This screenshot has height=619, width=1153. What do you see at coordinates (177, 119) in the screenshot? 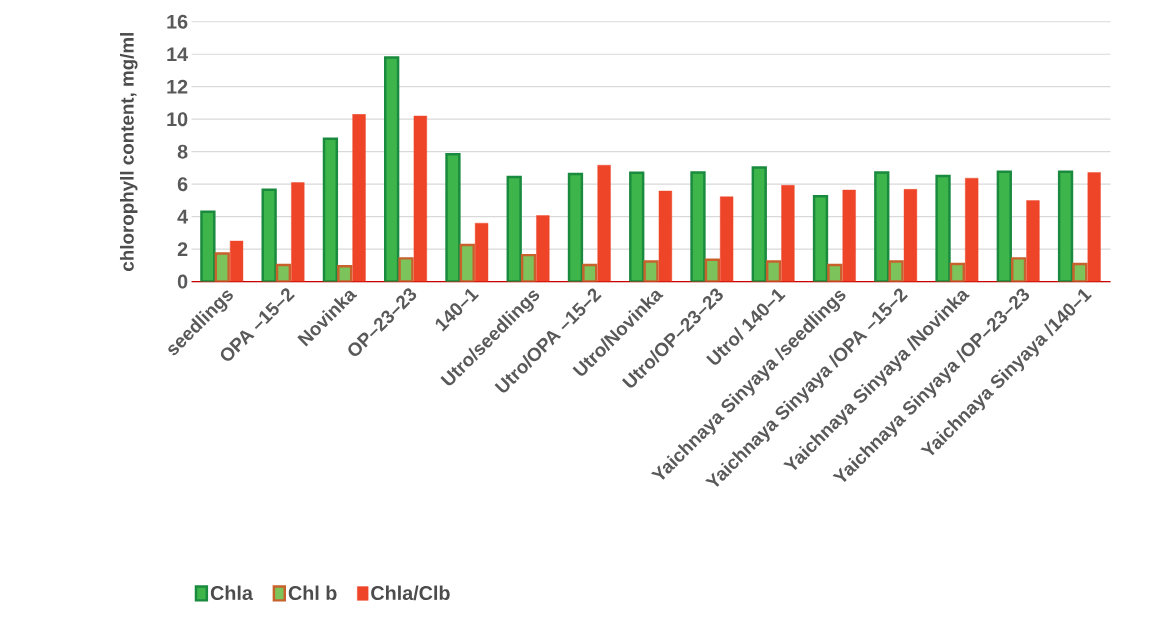
I see `y-tick-label: 10` at bounding box center [177, 119].